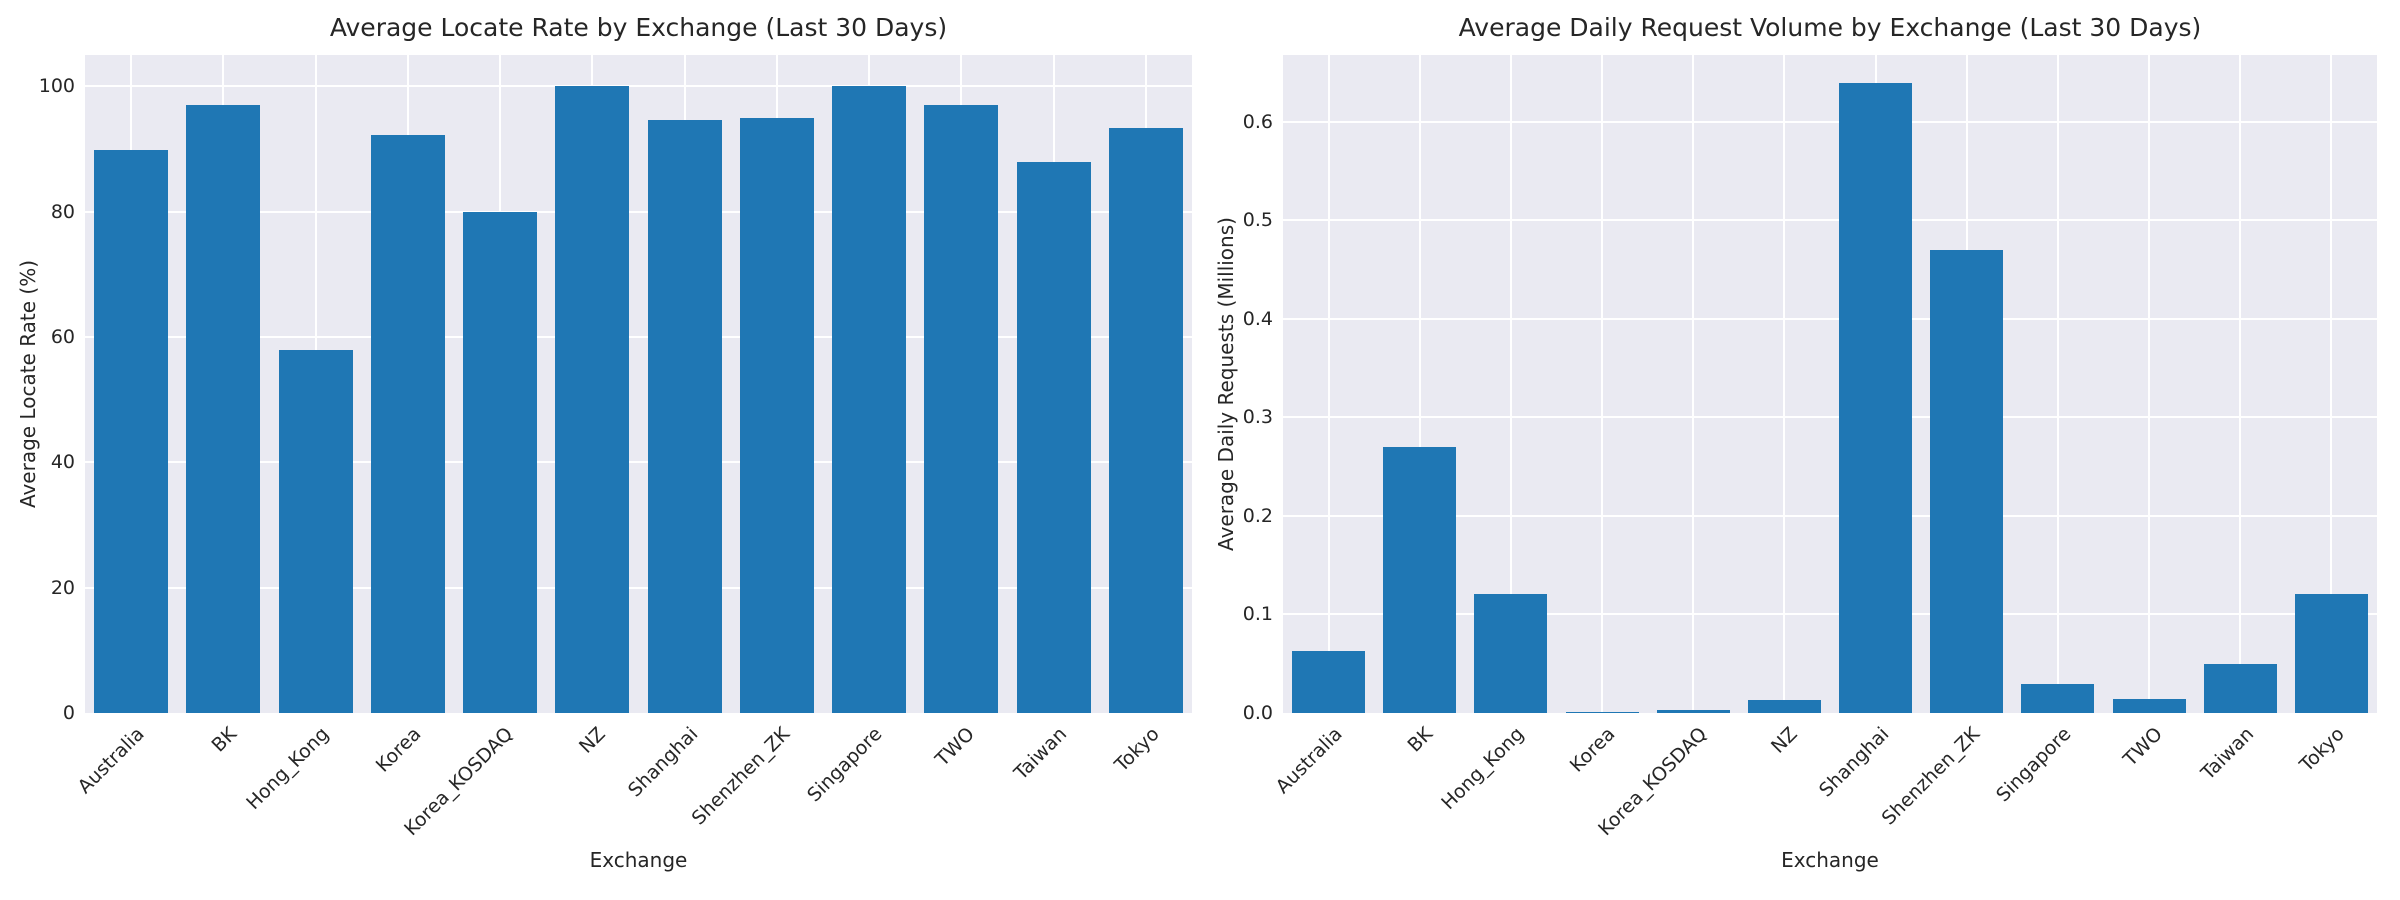 Image resolution: width=2400 pixels, height=900 pixels. I want to click on y-tick-label: 20, so click(62, 587).